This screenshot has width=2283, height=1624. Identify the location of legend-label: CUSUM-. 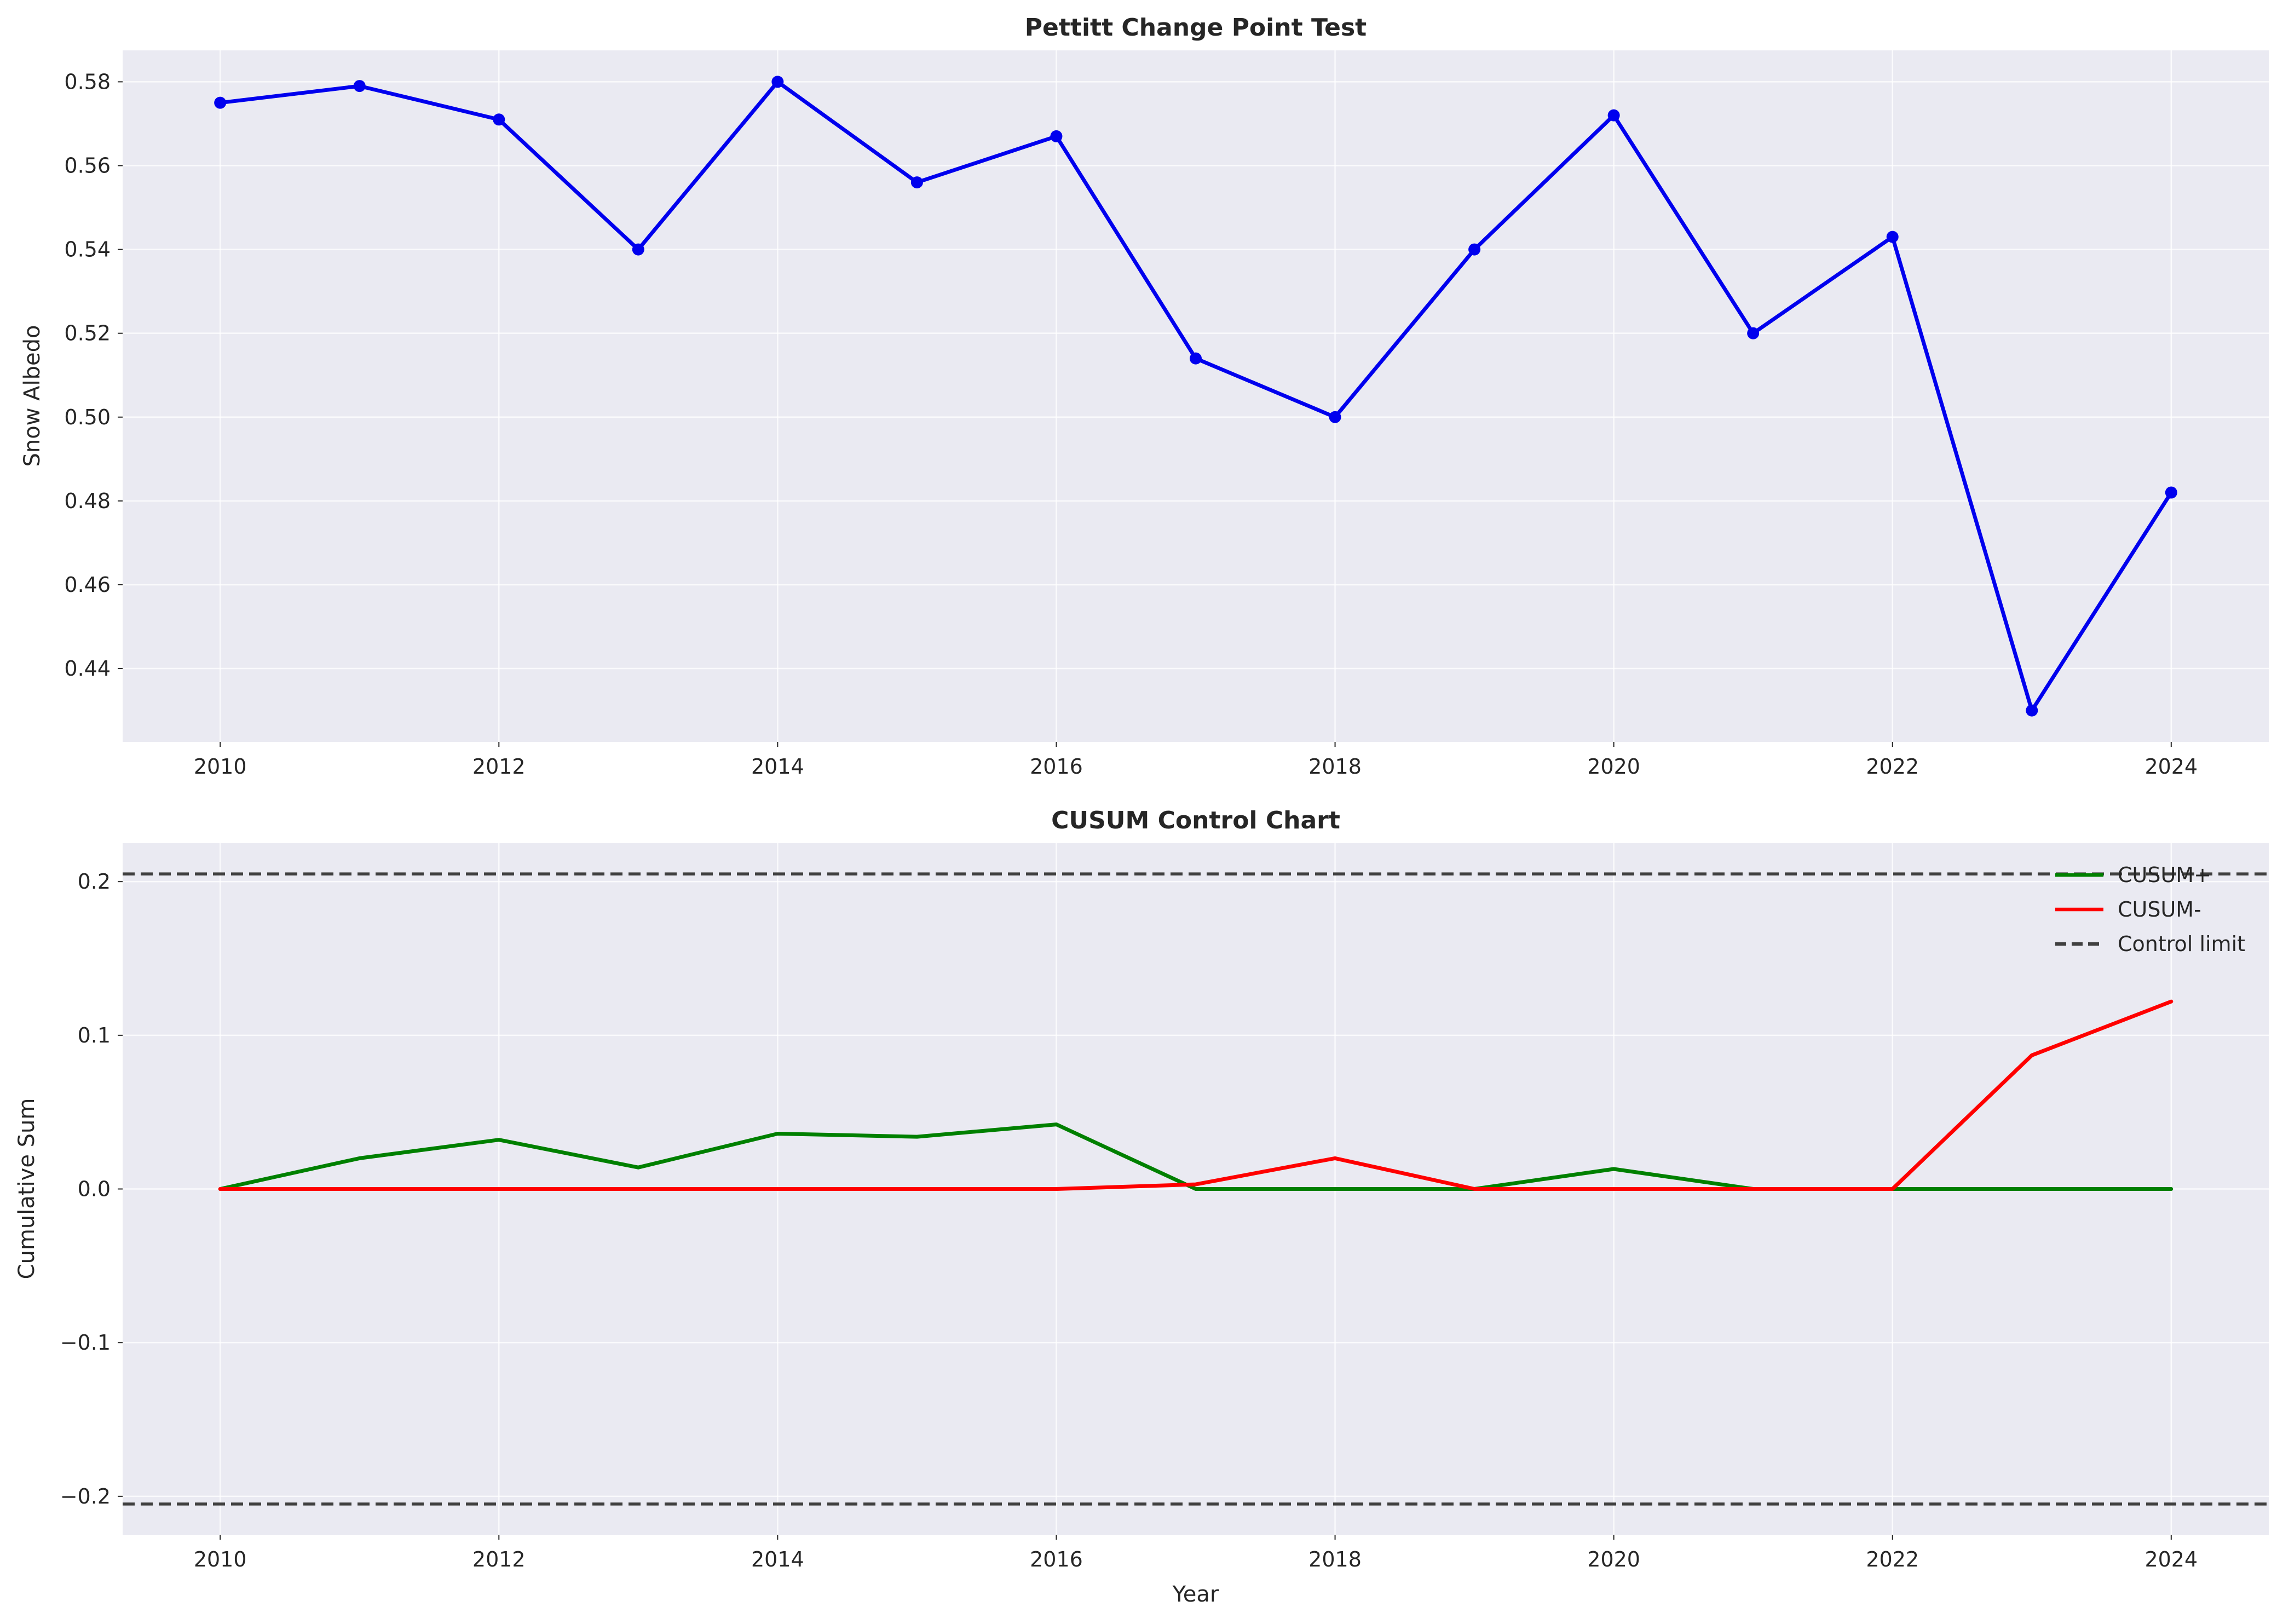
(2159, 910).